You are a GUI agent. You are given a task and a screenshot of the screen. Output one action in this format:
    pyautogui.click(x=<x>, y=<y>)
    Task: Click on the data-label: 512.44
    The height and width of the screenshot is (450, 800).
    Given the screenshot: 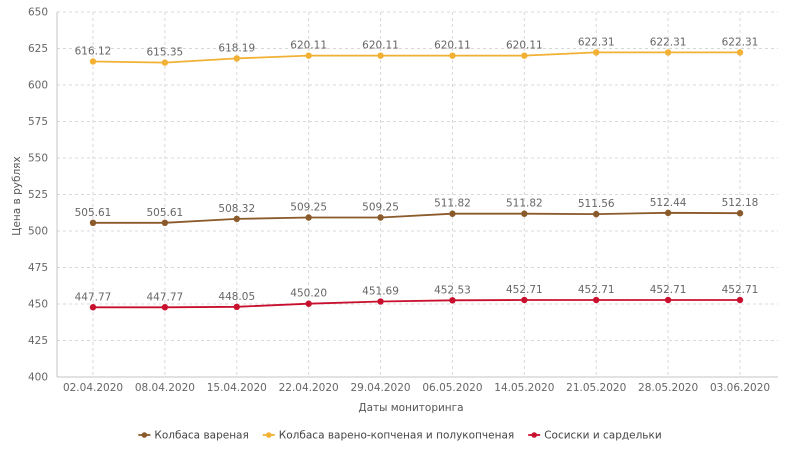 What is the action you would take?
    pyautogui.click(x=668, y=203)
    